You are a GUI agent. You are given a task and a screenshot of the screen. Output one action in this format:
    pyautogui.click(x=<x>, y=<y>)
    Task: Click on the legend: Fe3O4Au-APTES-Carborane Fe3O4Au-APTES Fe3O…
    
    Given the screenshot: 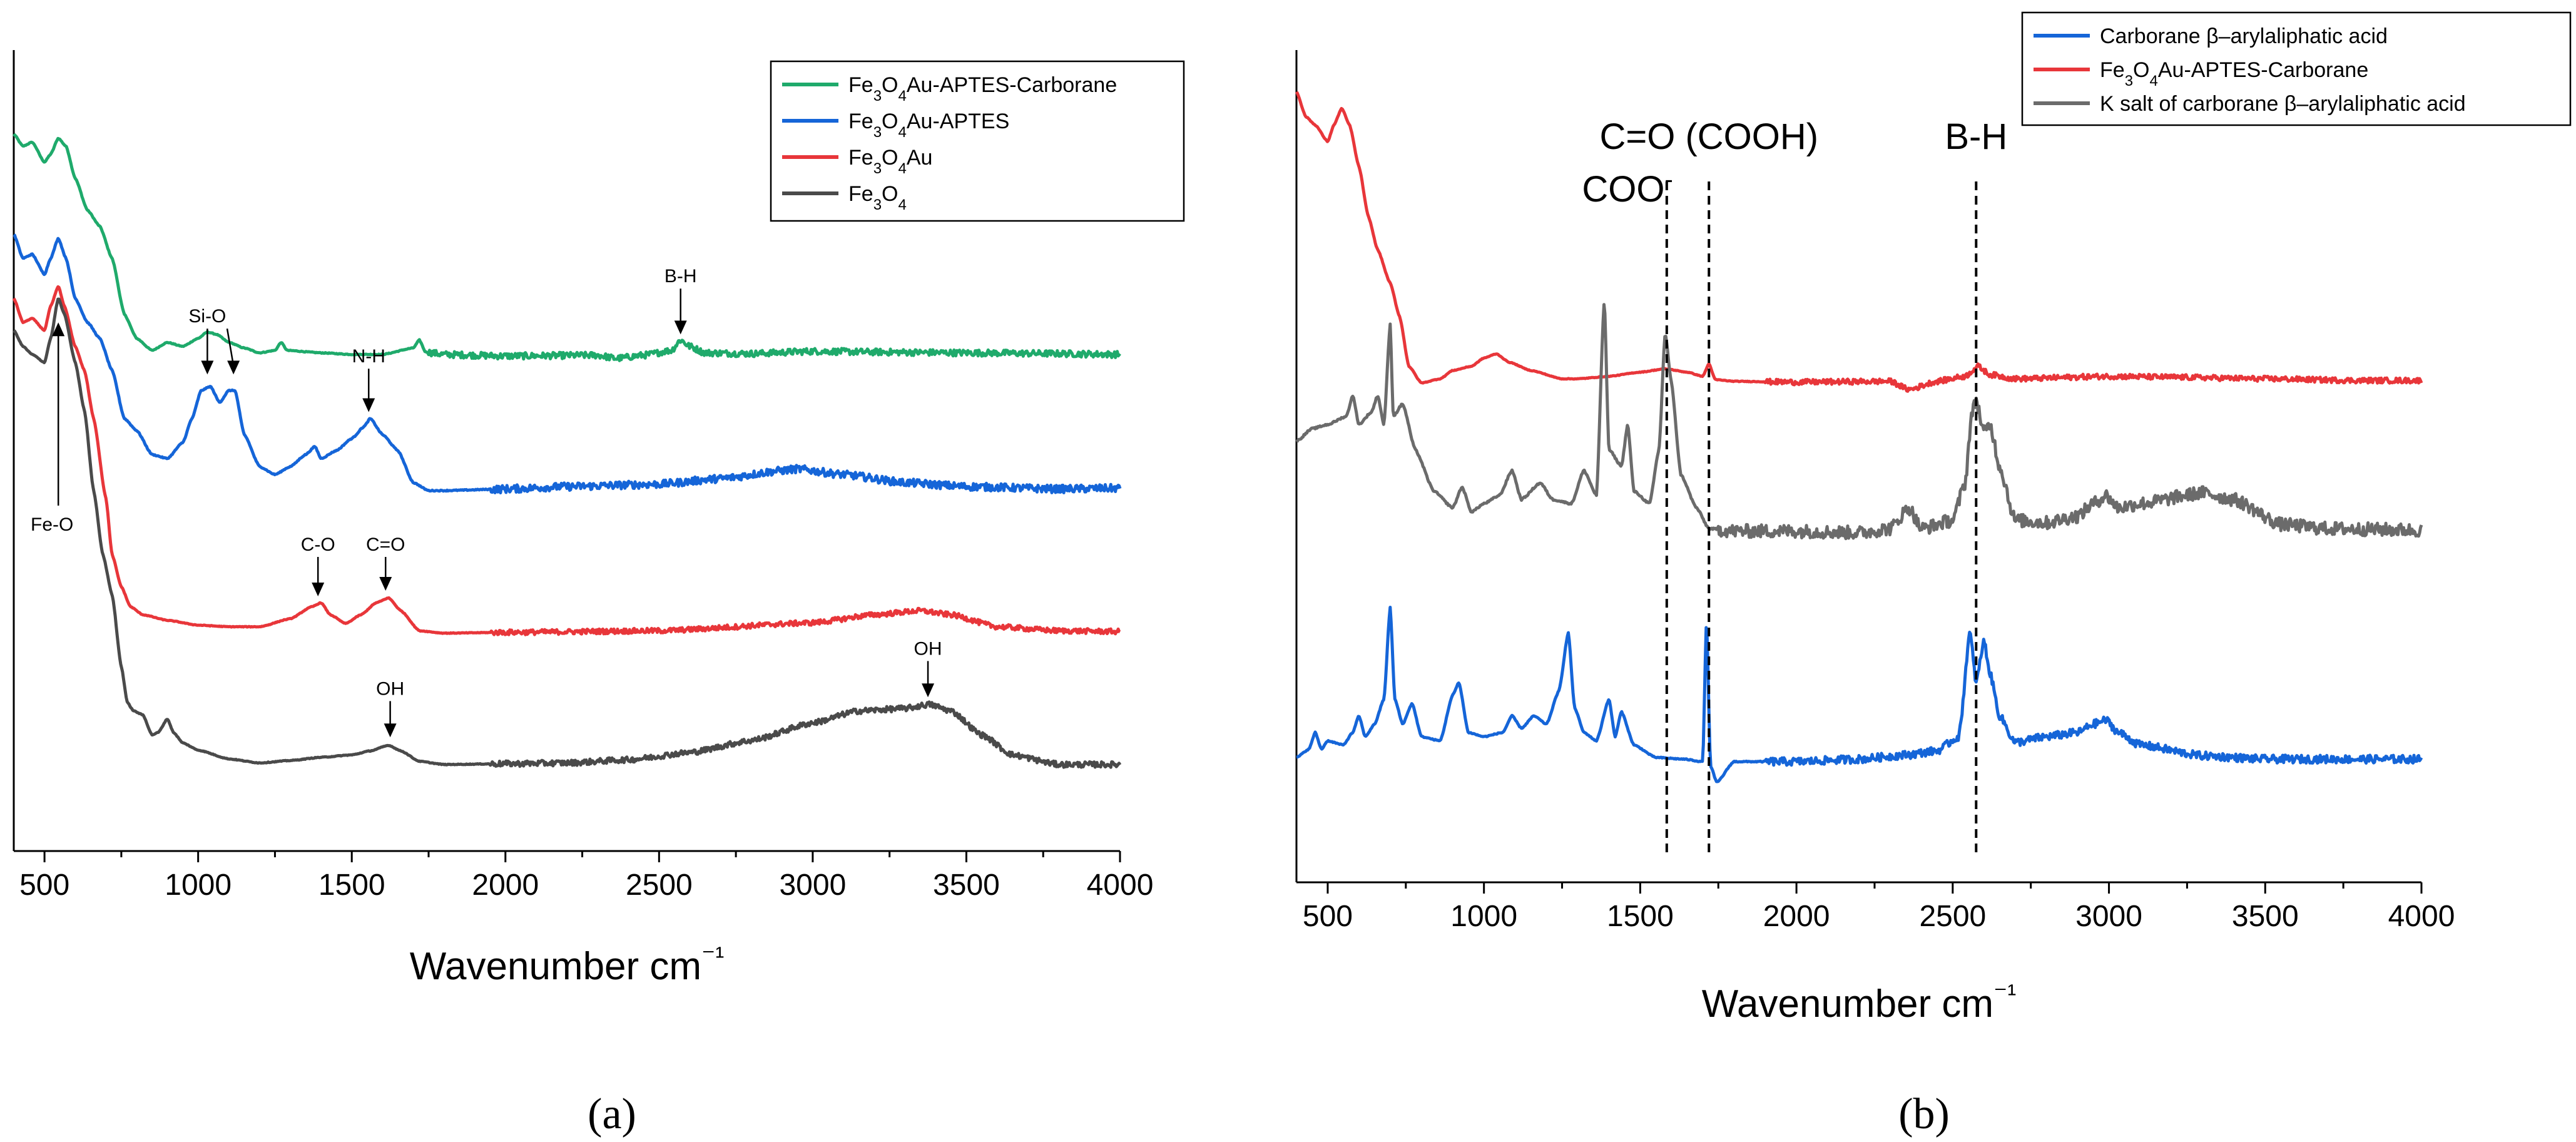 What is the action you would take?
    pyautogui.click(x=978, y=141)
    